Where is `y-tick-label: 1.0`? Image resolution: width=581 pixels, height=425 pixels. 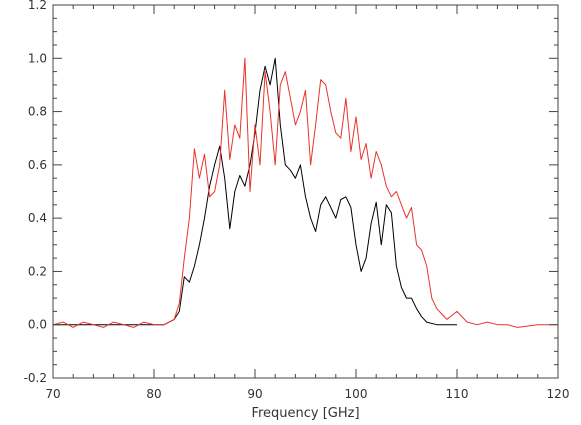 y-tick-label: 1.0 is located at coordinates (37, 58).